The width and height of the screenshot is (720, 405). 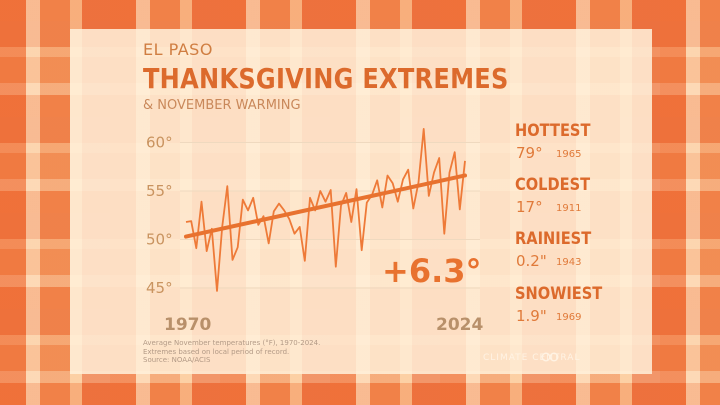 I want to click on extreme-value: 1.9", so click(x=531, y=316).